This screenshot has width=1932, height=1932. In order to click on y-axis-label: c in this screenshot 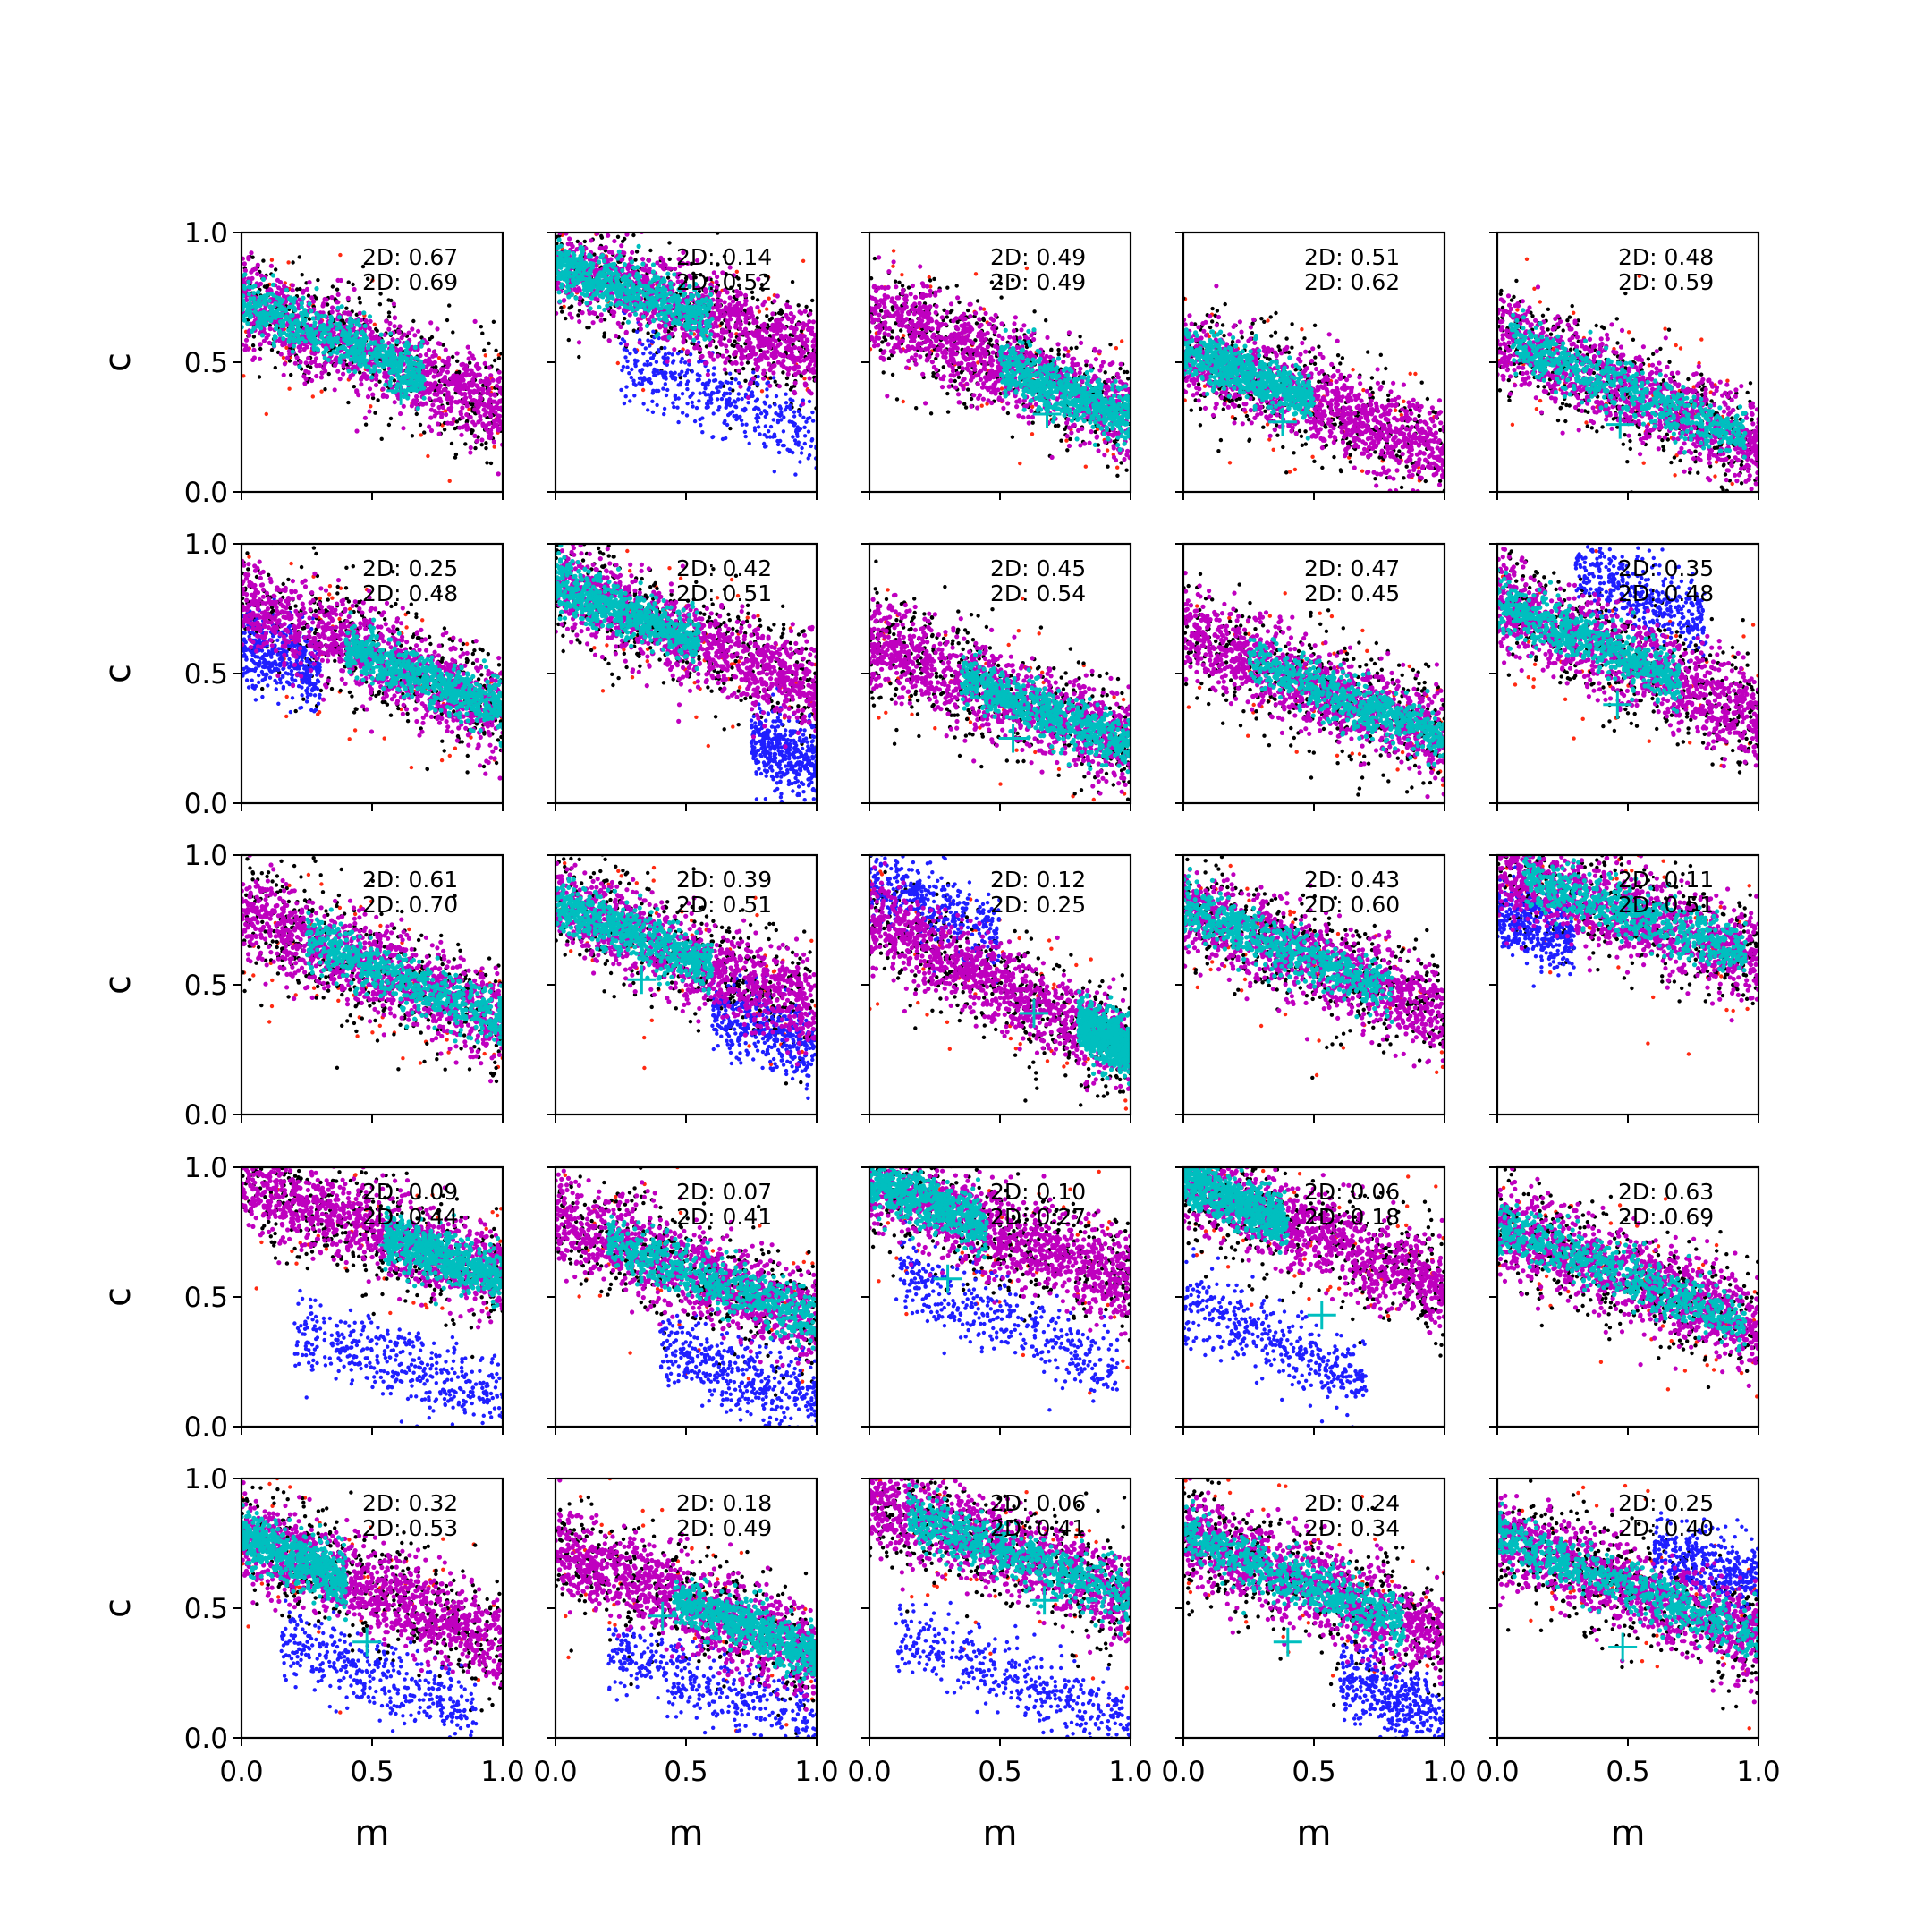, I will do `click(118, 362)`.